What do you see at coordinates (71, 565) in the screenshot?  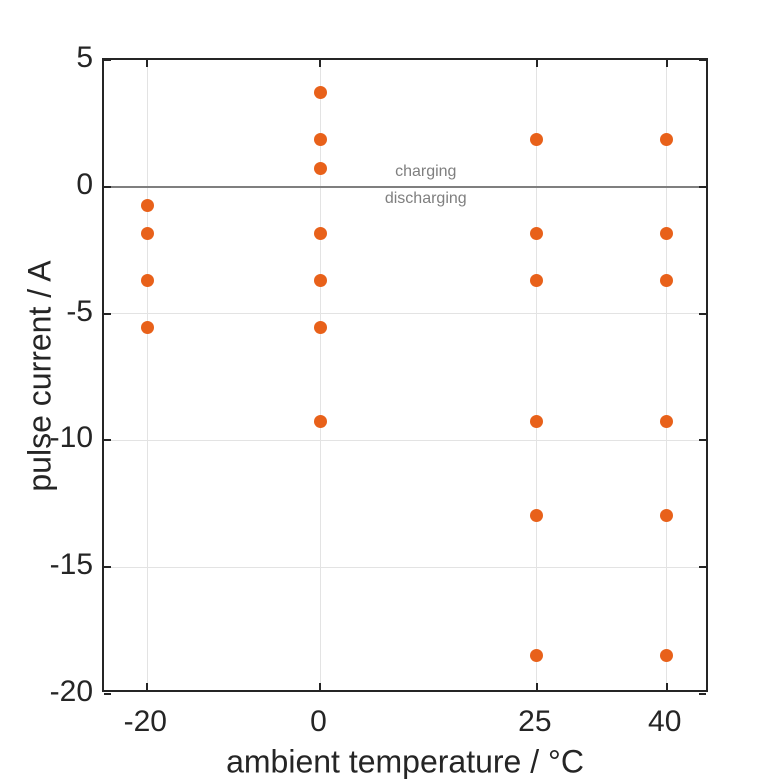 I see `y-tick-label: -15` at bounding box center [71, 565].